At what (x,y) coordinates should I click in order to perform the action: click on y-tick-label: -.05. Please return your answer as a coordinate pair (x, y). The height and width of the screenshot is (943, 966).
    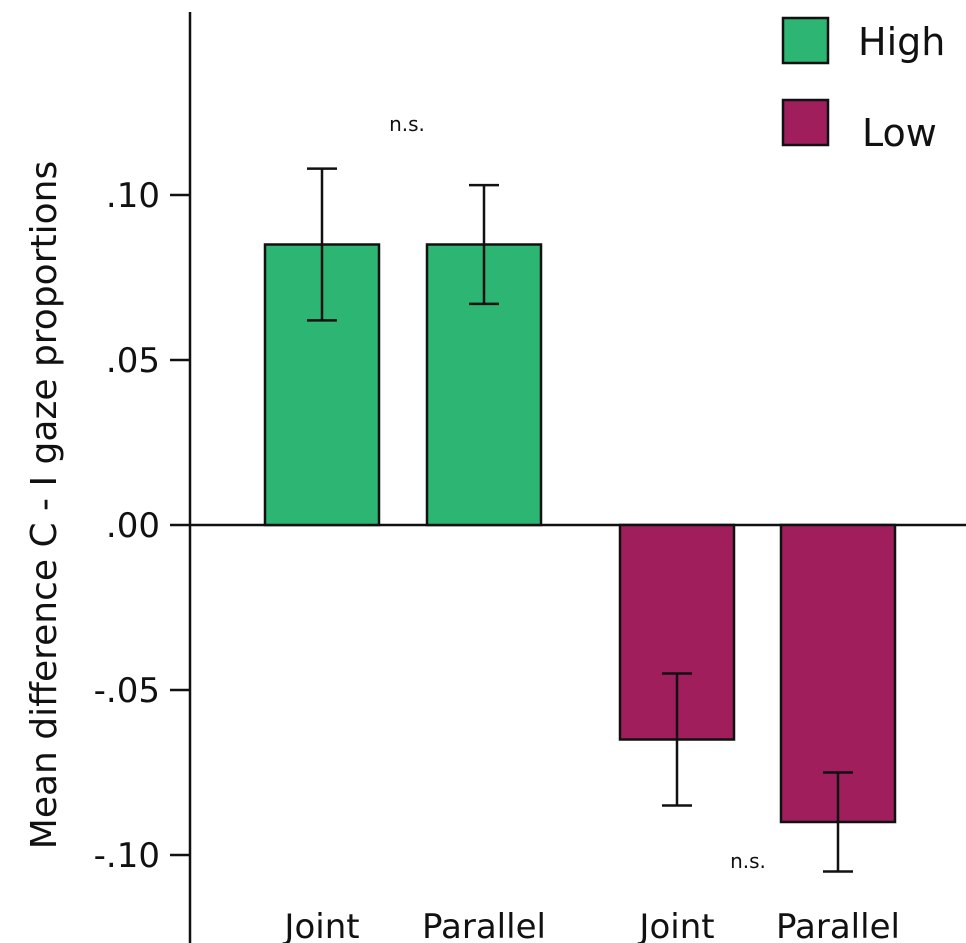
    Looking at the image, I should click on (127, 691).